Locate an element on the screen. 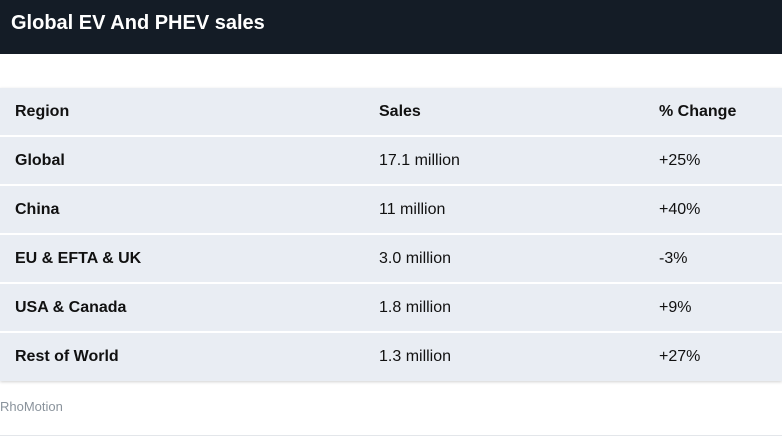 The height and width of the screenshot is (440, 782). chart-title: Global EV And PHEV sales is located at coordinates (391, 27).